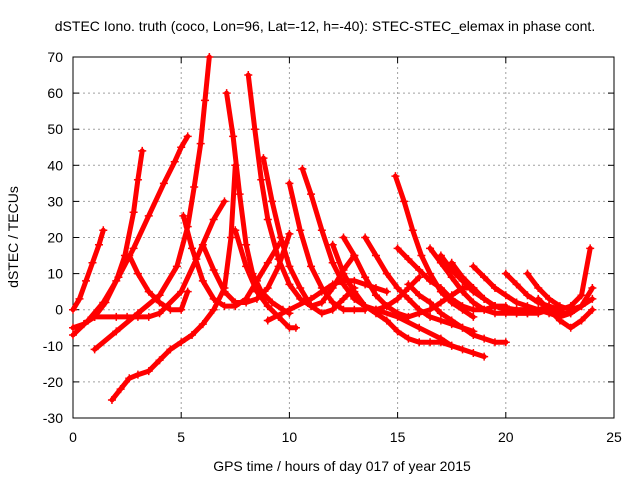  Describe the element at coordinates (506, 437) in the screenshot. I see `x-tick-label: 20` at that location.